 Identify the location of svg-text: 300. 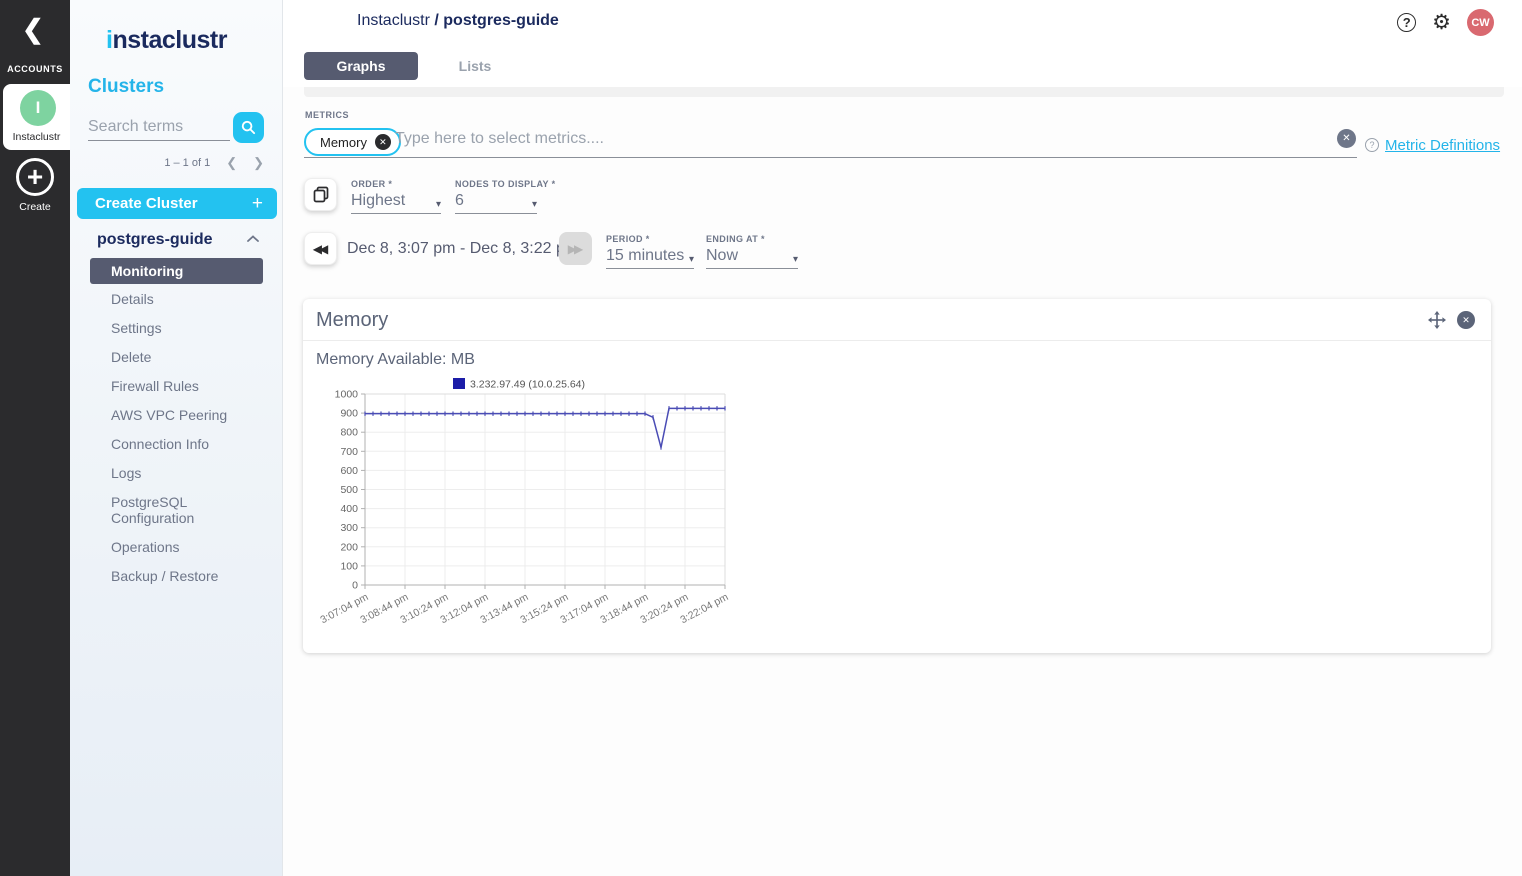
(349, 528).